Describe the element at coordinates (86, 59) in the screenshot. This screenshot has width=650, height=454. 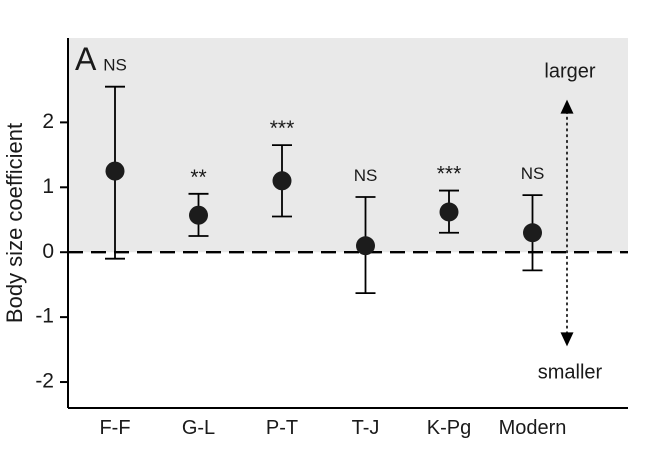
I see `panel-label: A` at that location.